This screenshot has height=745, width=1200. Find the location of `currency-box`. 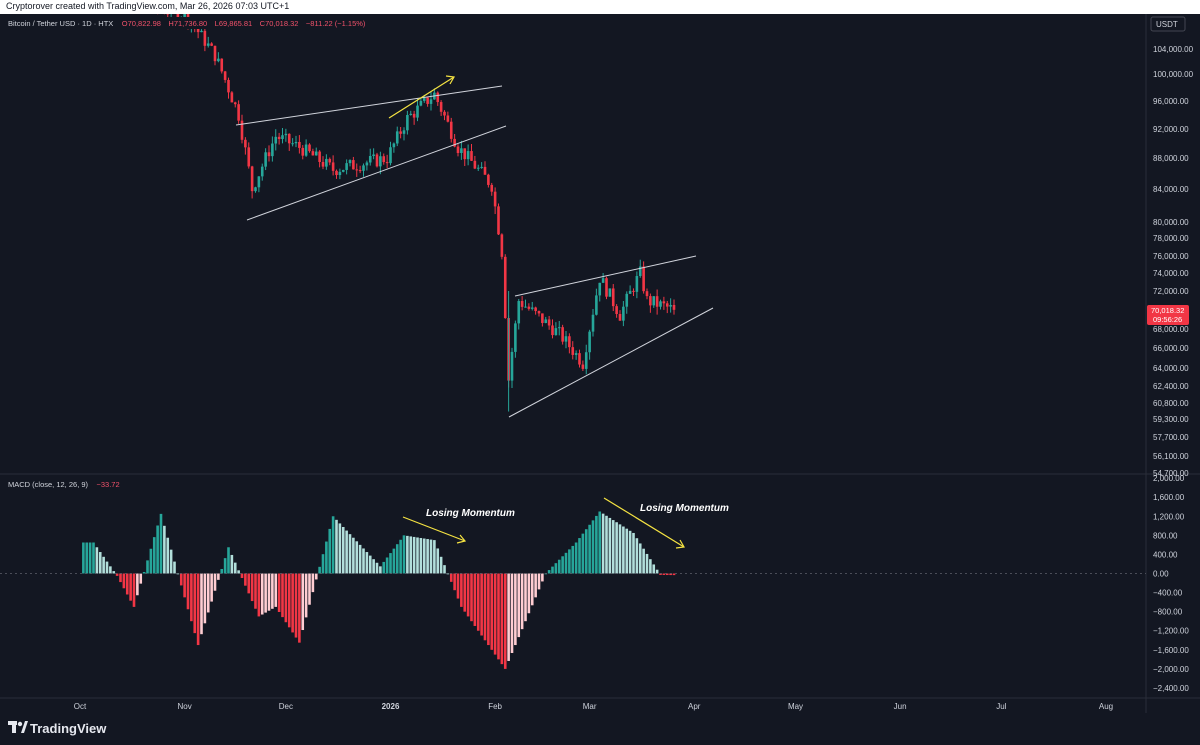

currency-box is located at coordinates (1168, 24).